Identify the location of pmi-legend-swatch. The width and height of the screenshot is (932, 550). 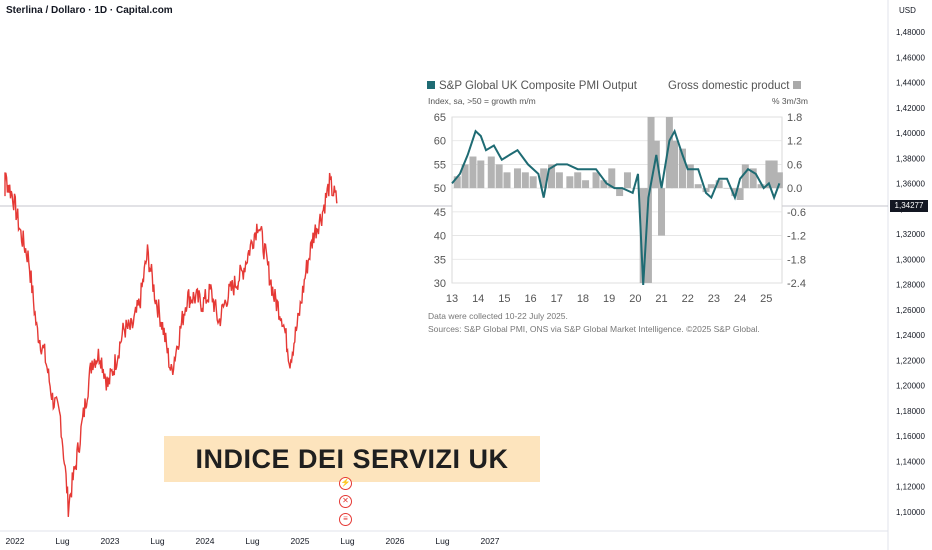
(431, 85).